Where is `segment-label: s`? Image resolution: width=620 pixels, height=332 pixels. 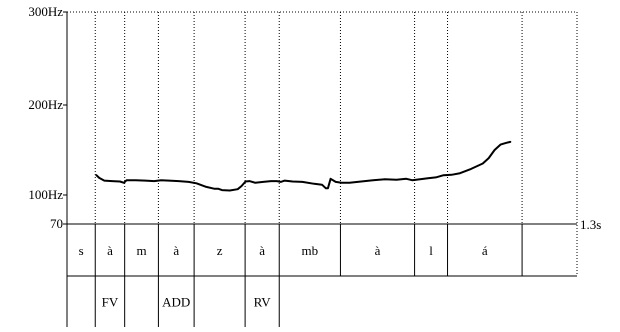
segment-label: s is located at coordinates (81, 250).